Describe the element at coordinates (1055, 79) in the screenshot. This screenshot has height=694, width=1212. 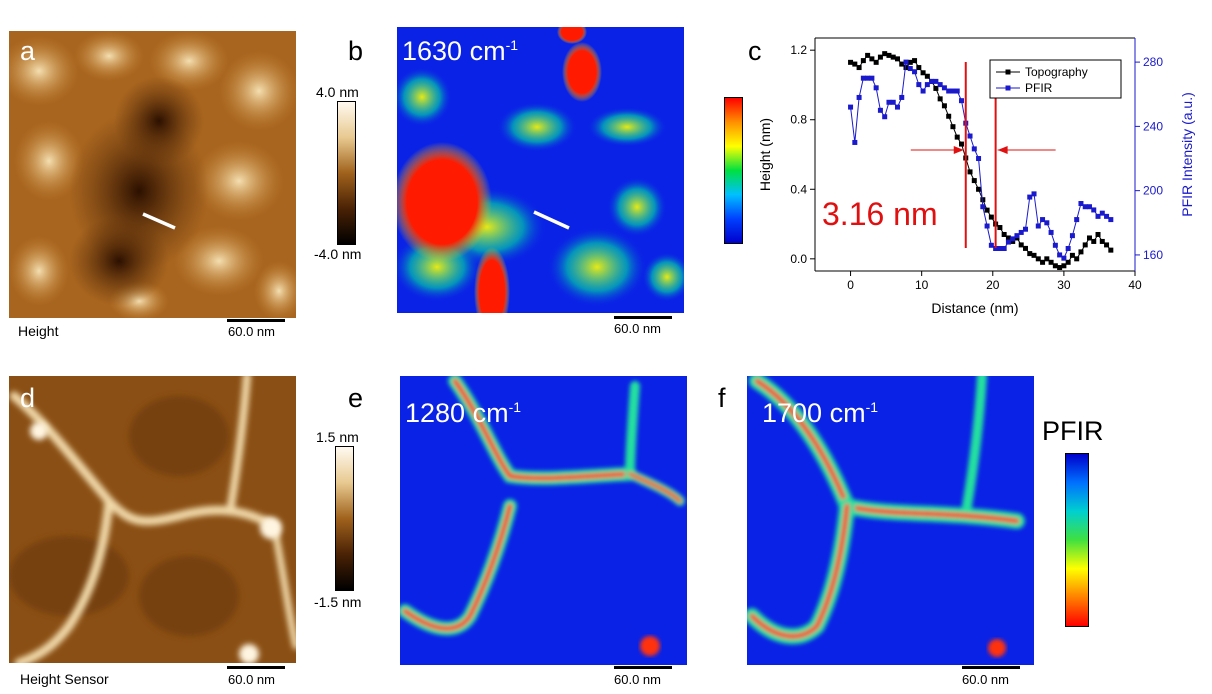
I see `legend-box` at that location.